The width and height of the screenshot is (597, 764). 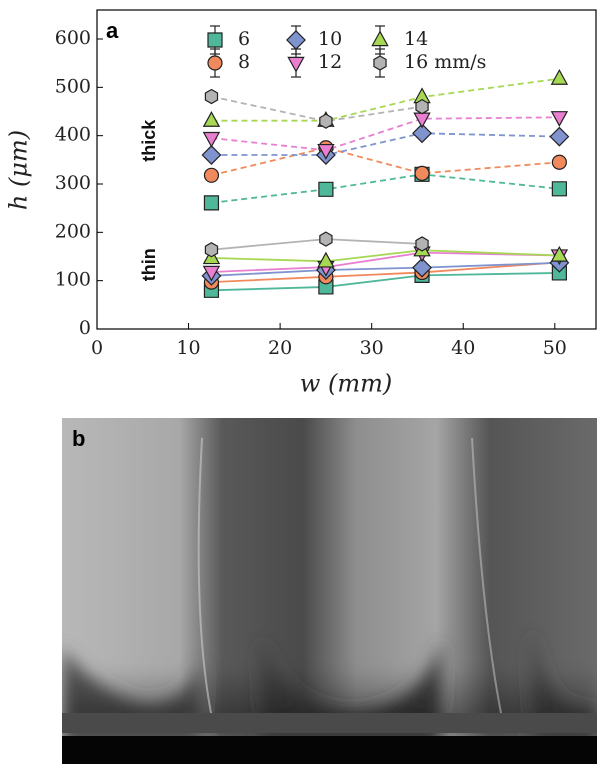 What do you see at coordinates (463, 348) in the screenshot?
I see `x-tick-label: 40` at bounding box center [463, 348].